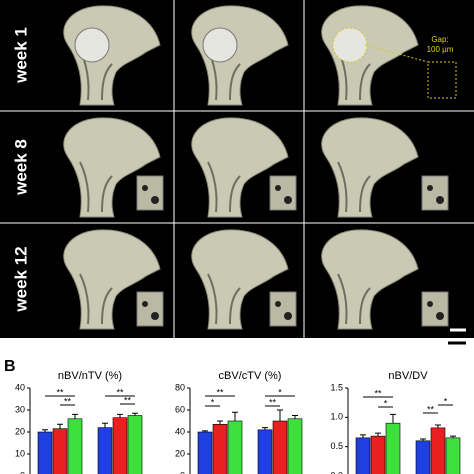 The width and height of the screenshot is (474, 474). What do you see at coordinates (408, 376) in the screenshot?
I see `chart-title: nBV/DV` at bounding box center [408, 376].